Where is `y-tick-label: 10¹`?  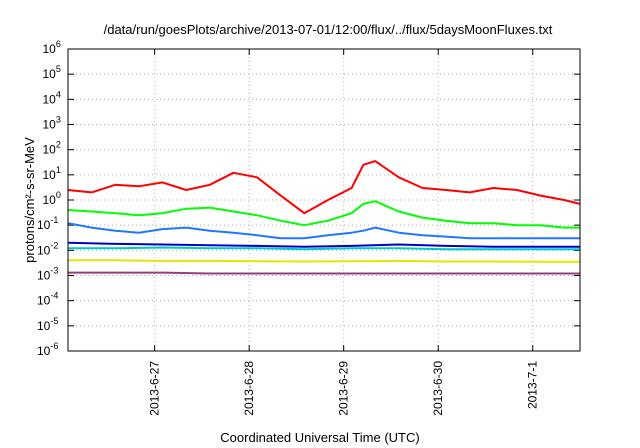 y-tick-label: 10¹ is located at coordinates (52, 173).